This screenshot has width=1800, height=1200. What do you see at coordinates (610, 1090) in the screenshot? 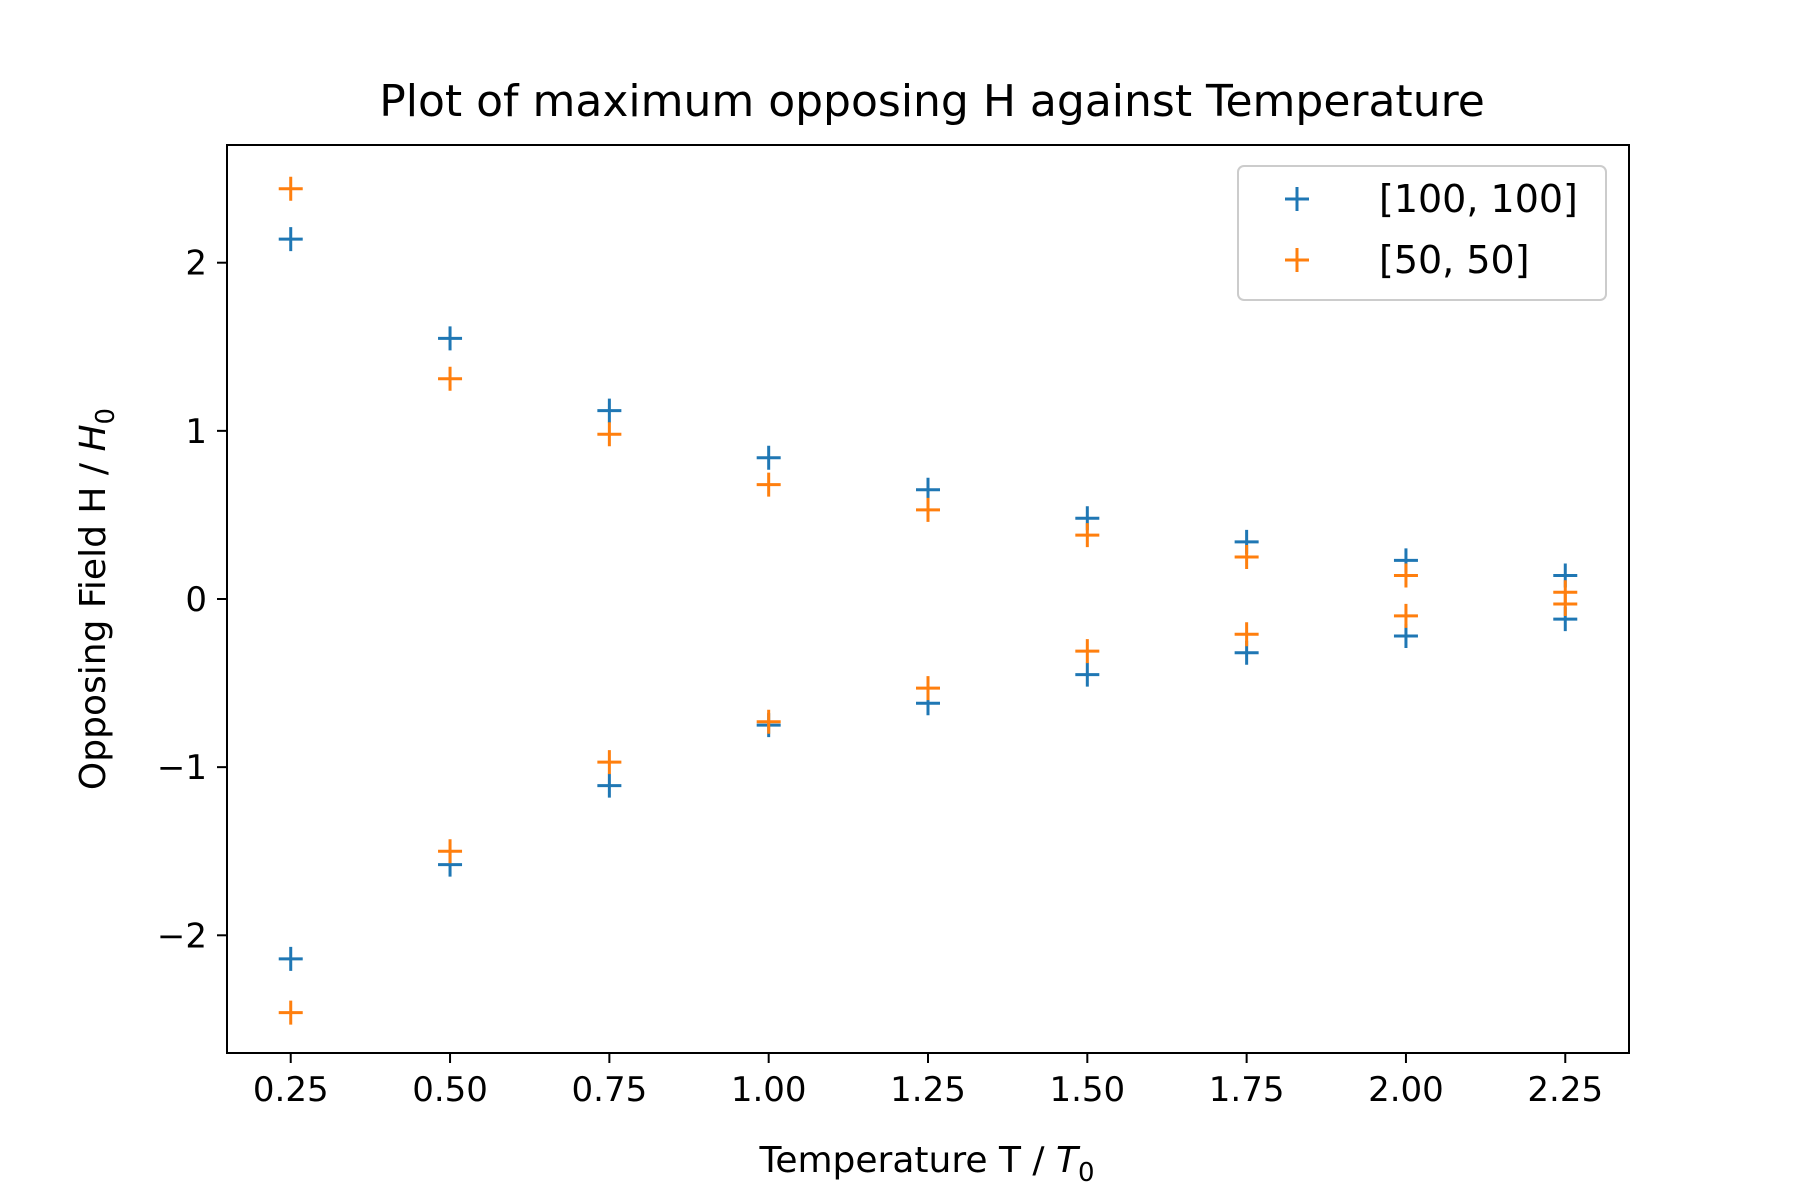
I see `x-tick-label: 0.75` at bounding box center [610, 1090].